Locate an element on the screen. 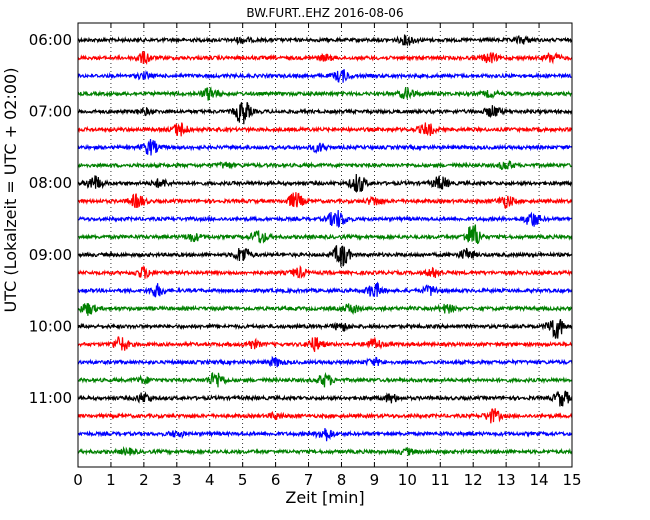 This screenshot has width=650, height=520. x-tick-label: 4 is located at coordinates (210, 480).